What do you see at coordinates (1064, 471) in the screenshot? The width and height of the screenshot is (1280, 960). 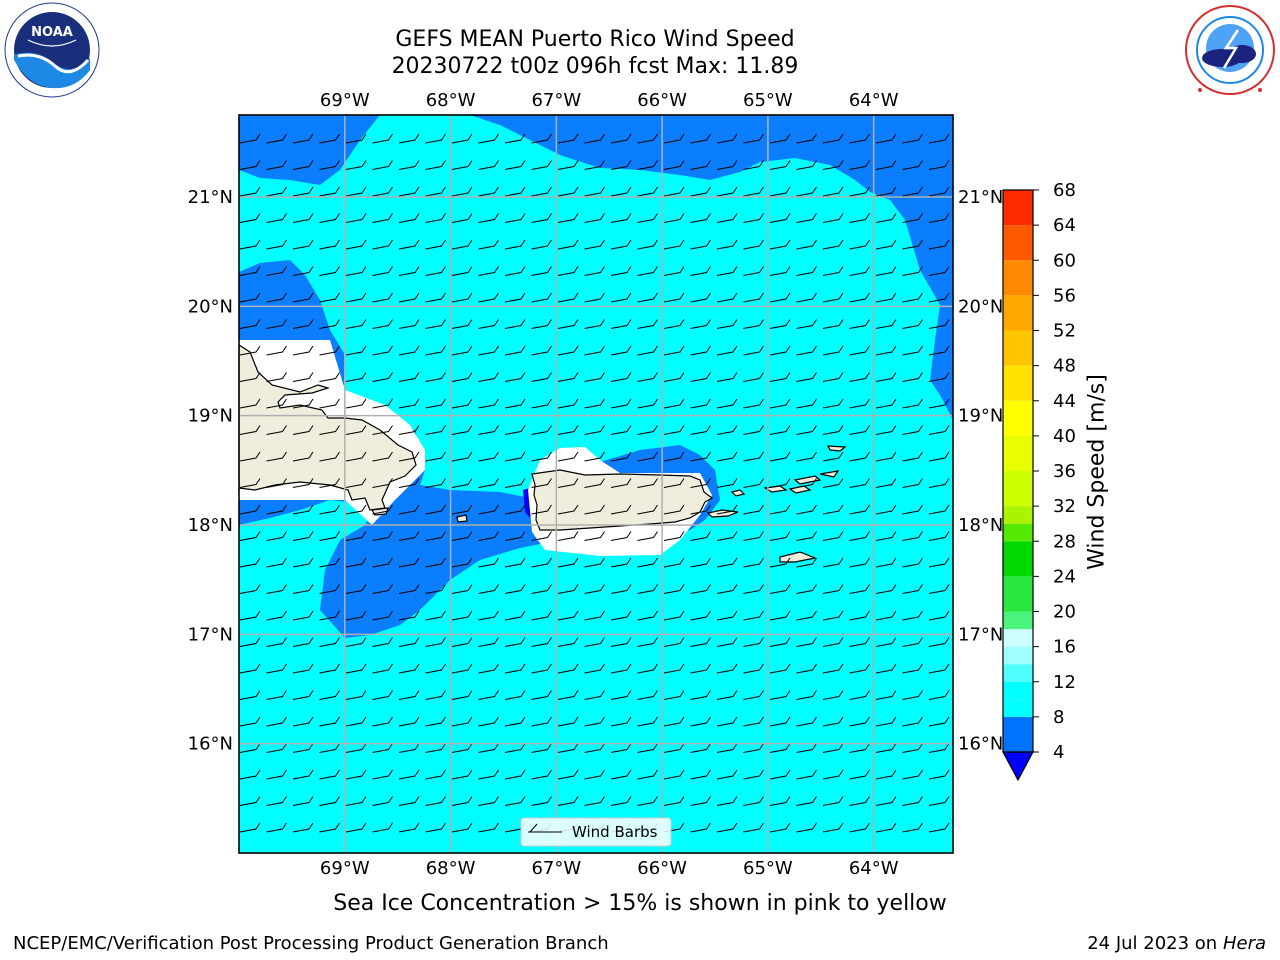 I see `colorbar-tick-label: 36` at bounding box center [1064, 471].